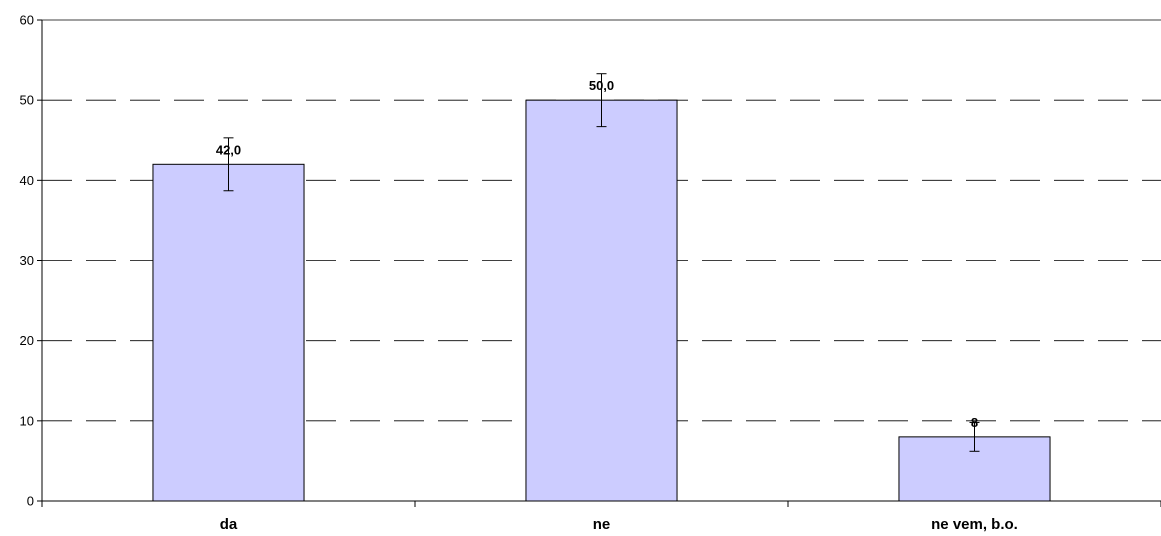  Describe the element at coordinates (27, 420) in the screenshot. I see `y-tick-label: 10` at that location.